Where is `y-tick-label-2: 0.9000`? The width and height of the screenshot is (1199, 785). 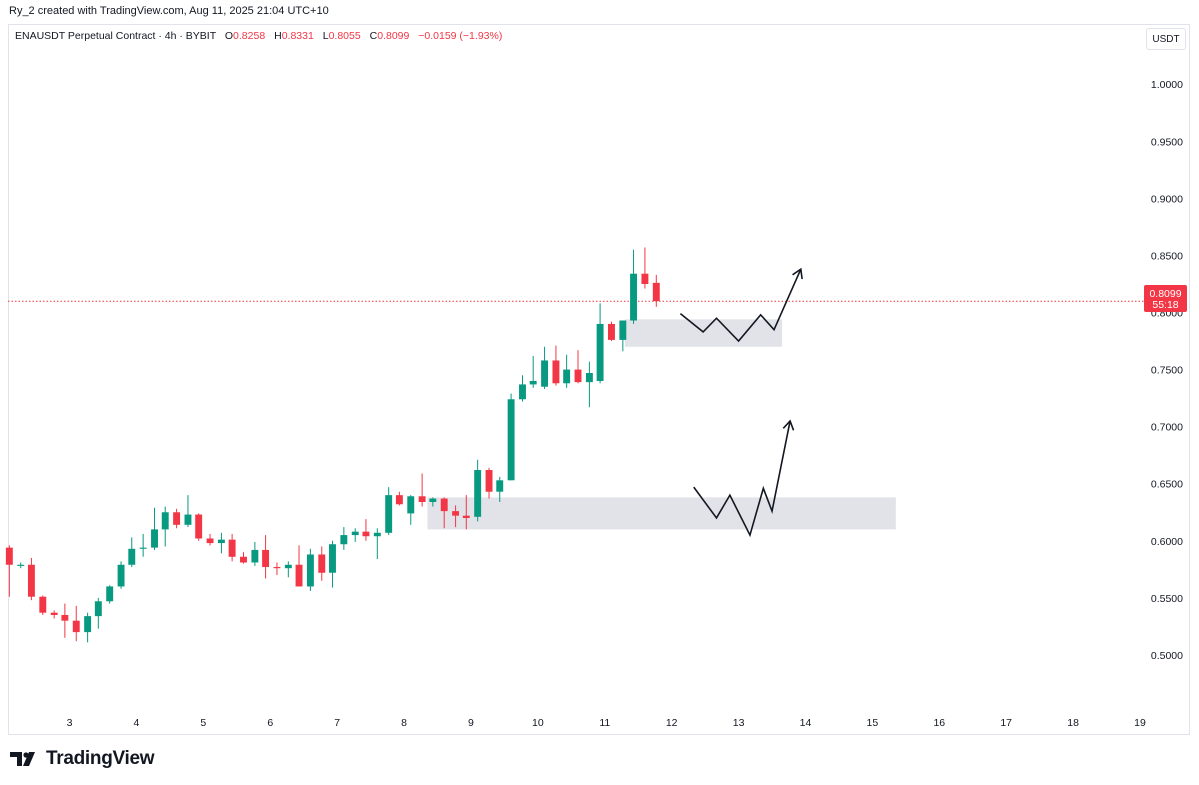
y-tick-label-2: 0.9000 is located at coordinates (1167, 199).